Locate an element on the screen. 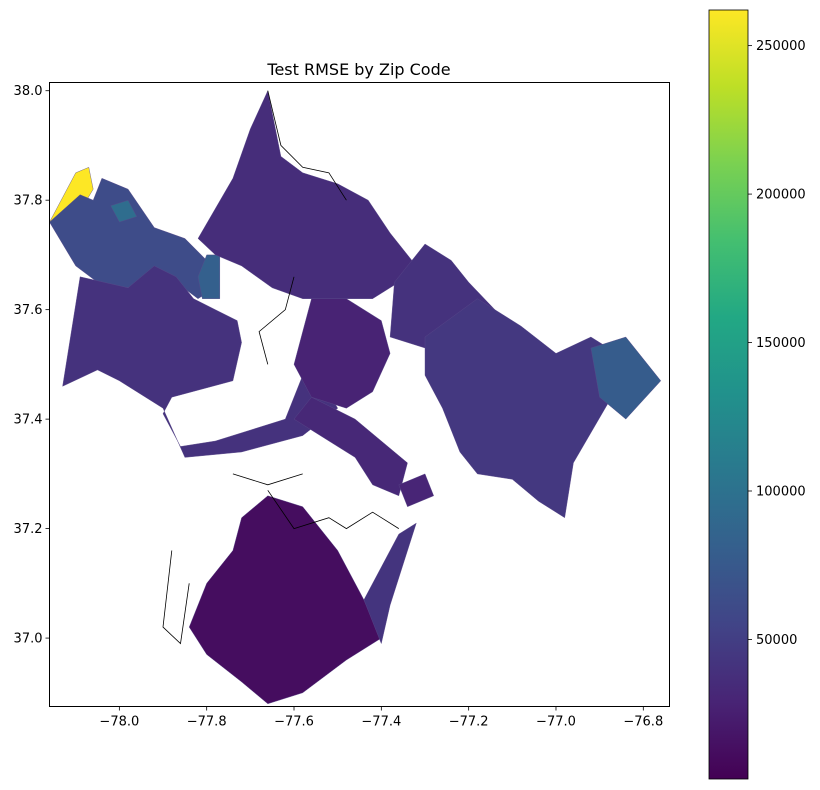 The height and width of the screenshot is (790, 820). zip-region-richmond-city is located at coordinates (342, 353).